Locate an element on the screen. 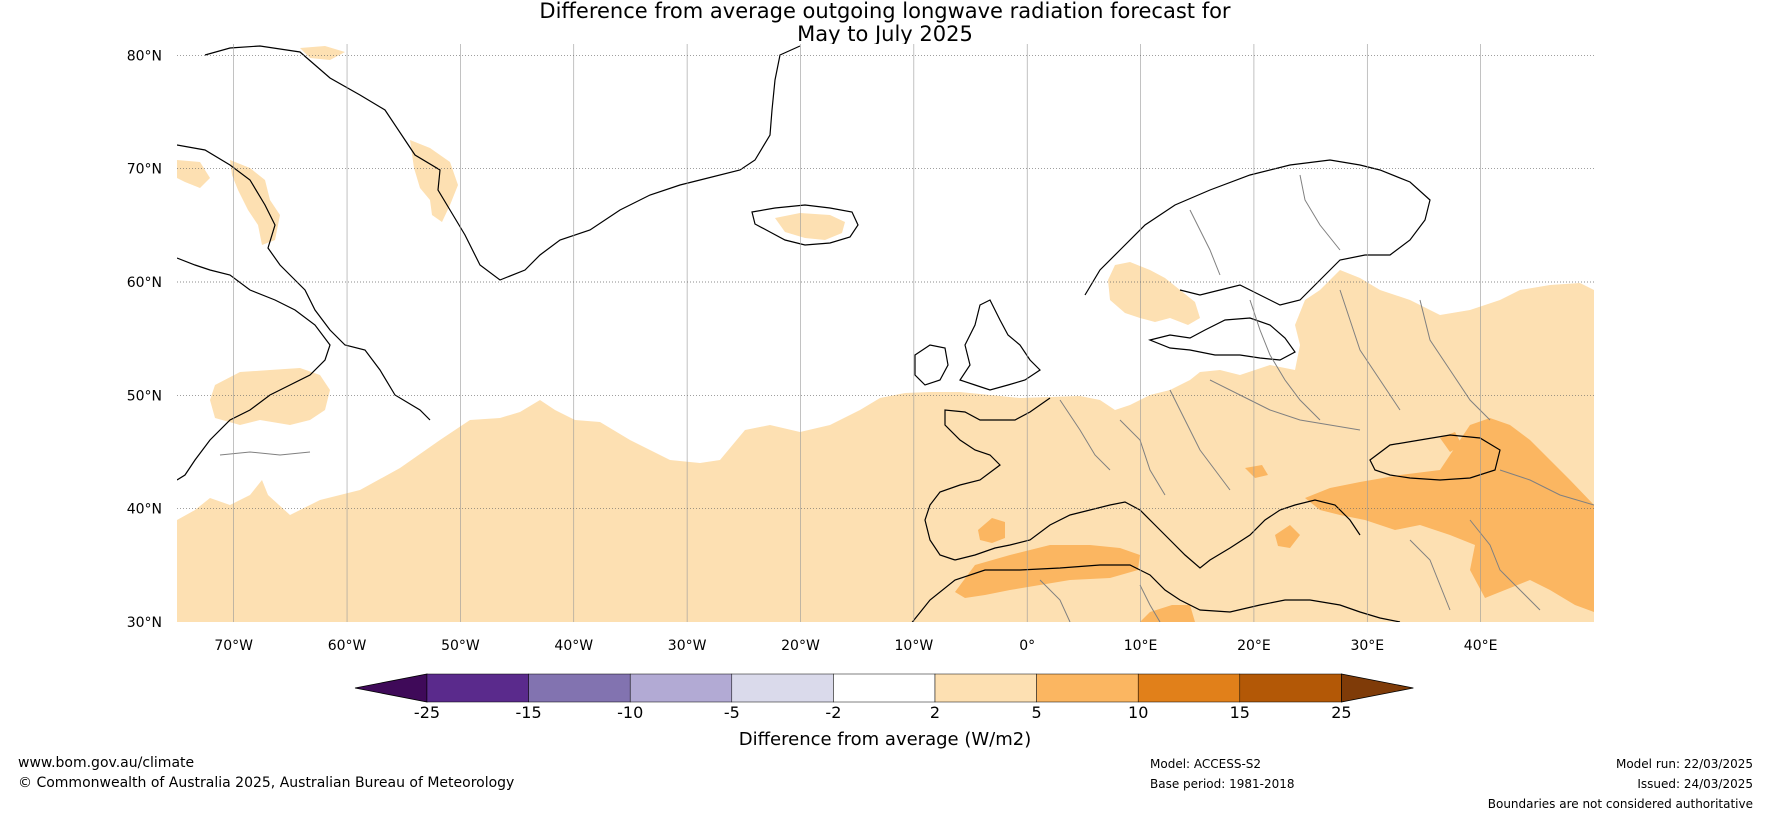  colorbar-tick-label: -5 is located at coordinates (732, 712).